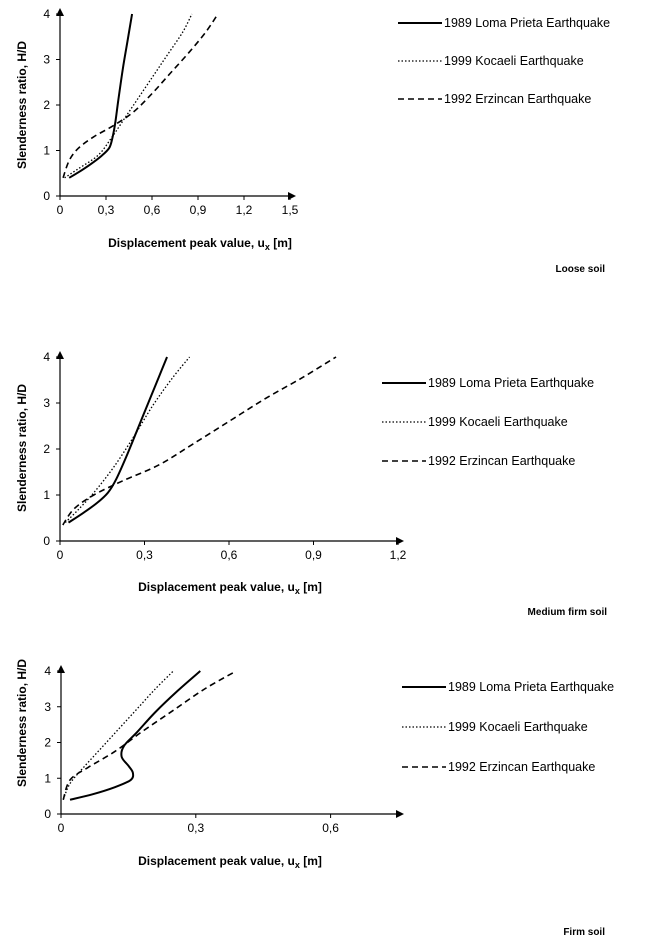 This screenshot has width=656, height=943. I want to click on soil-type-label: Firm soil, so click(584, 932).